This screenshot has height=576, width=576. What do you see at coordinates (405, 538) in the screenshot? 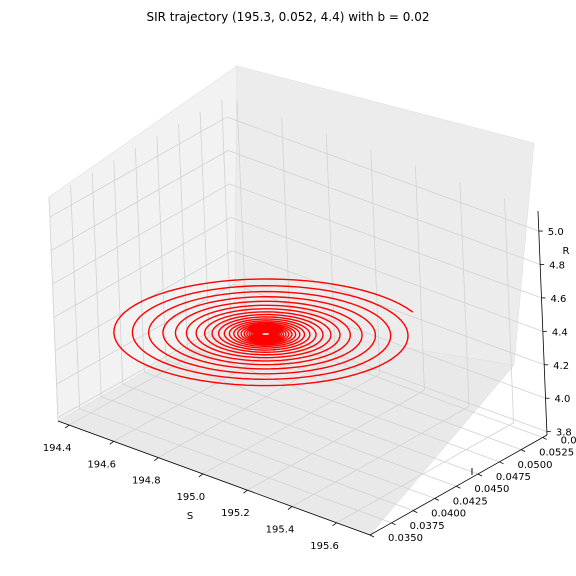
I see `y-tick-label: 0.0350` at bounding box center [405, 538].